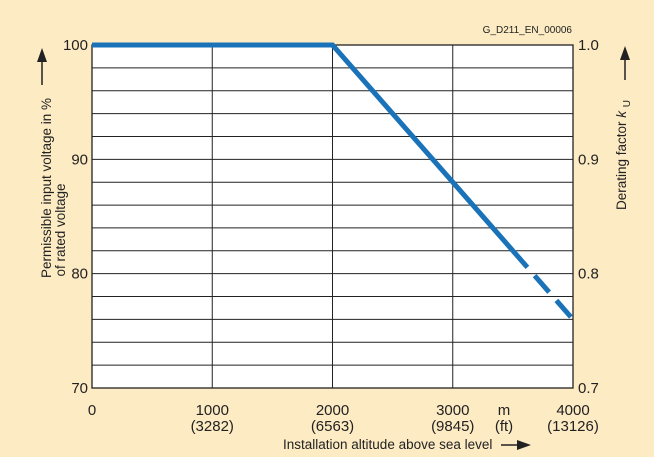  What do you see at coordinates (543, 285) in the screenshot?
I see `series-line-dashed` at bounding box center [543, 285].